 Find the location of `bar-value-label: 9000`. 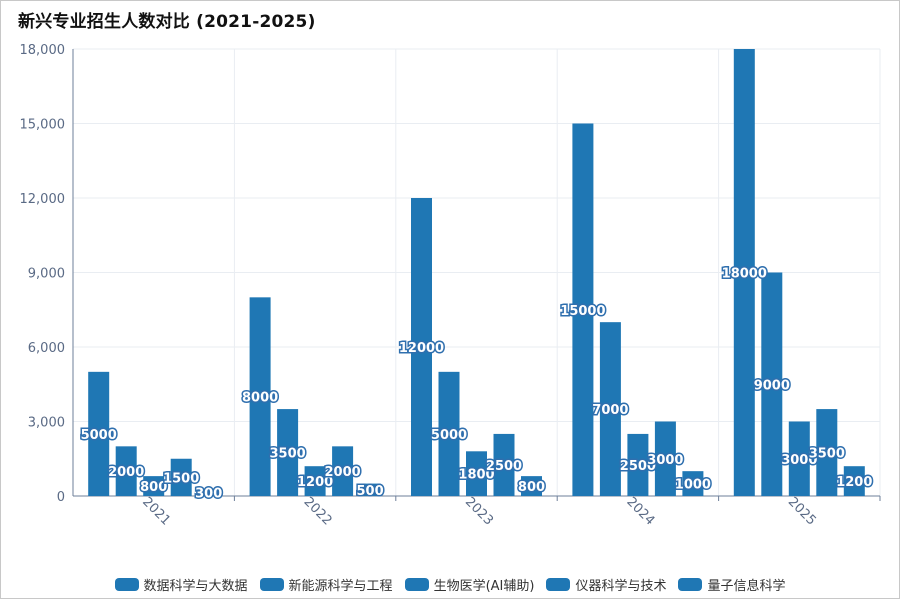

bar-value-label: 9000 is located at coordinates (772, 385).